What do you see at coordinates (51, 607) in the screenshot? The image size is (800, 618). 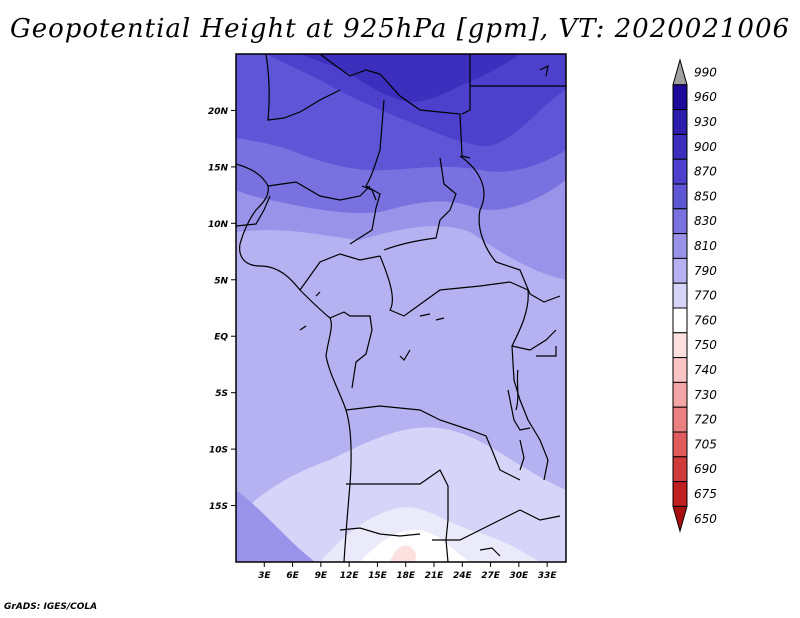 I see `grads-credit: GrADS: IGES/COLA` at bounding box center [51, 607].